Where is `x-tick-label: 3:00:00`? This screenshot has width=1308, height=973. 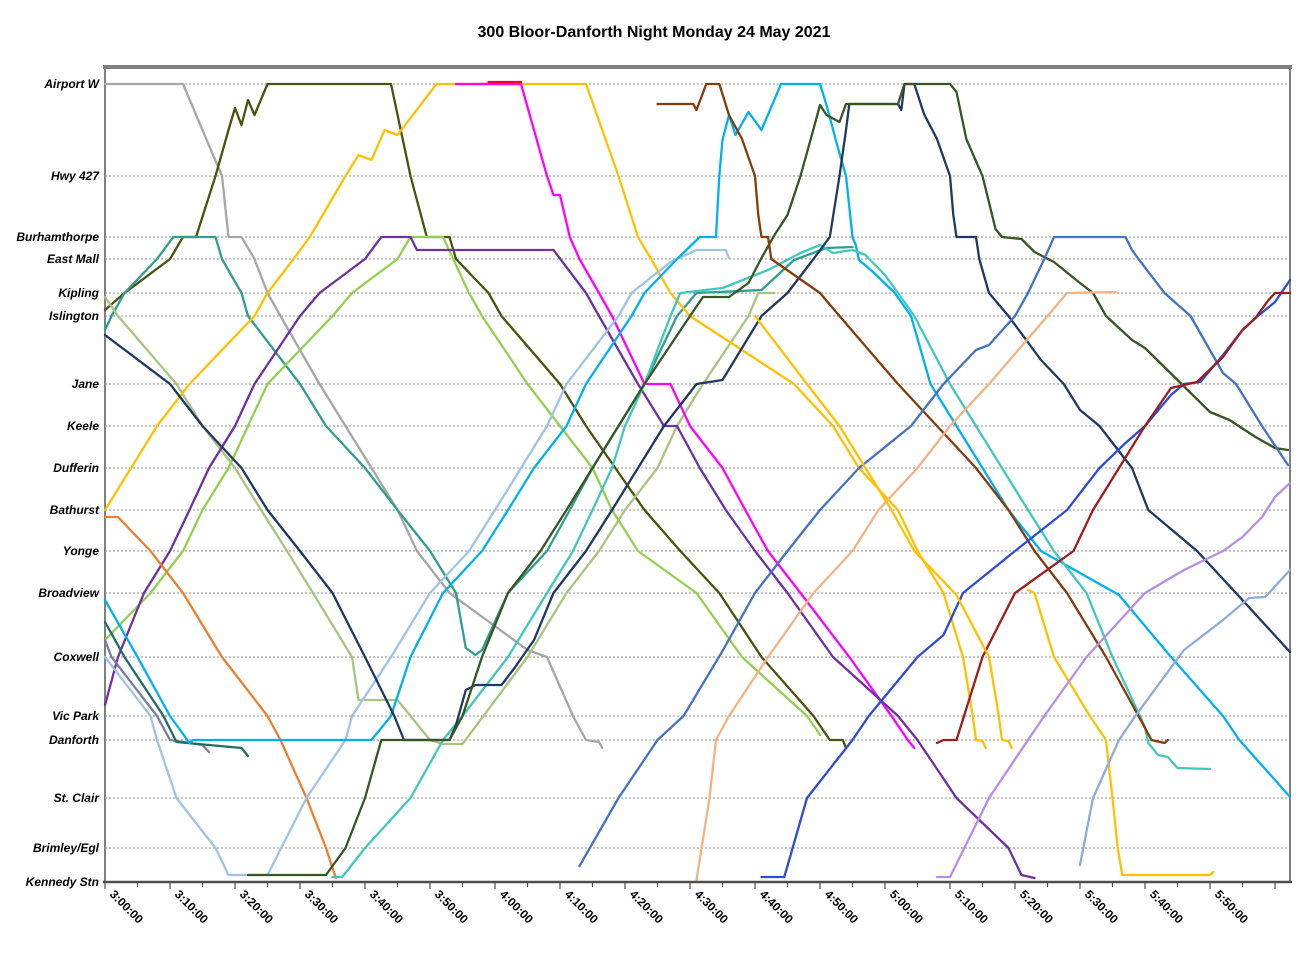
x-tick-label: 3:00:00 is located at coordinates (126, 906).